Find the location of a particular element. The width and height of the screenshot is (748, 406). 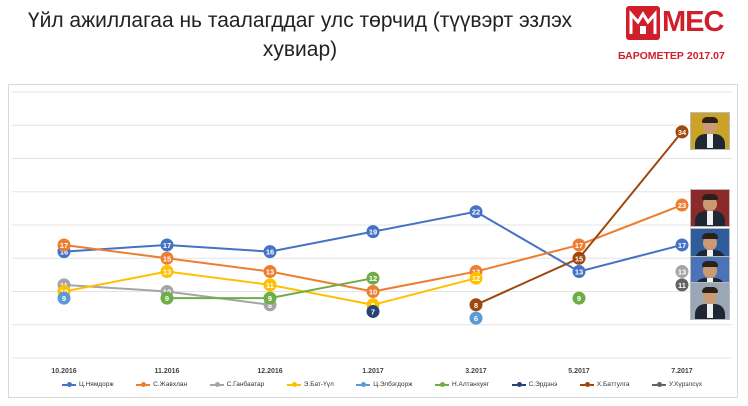

legend-item: С.Эрдэнэ is located at coordinates (534, 384).